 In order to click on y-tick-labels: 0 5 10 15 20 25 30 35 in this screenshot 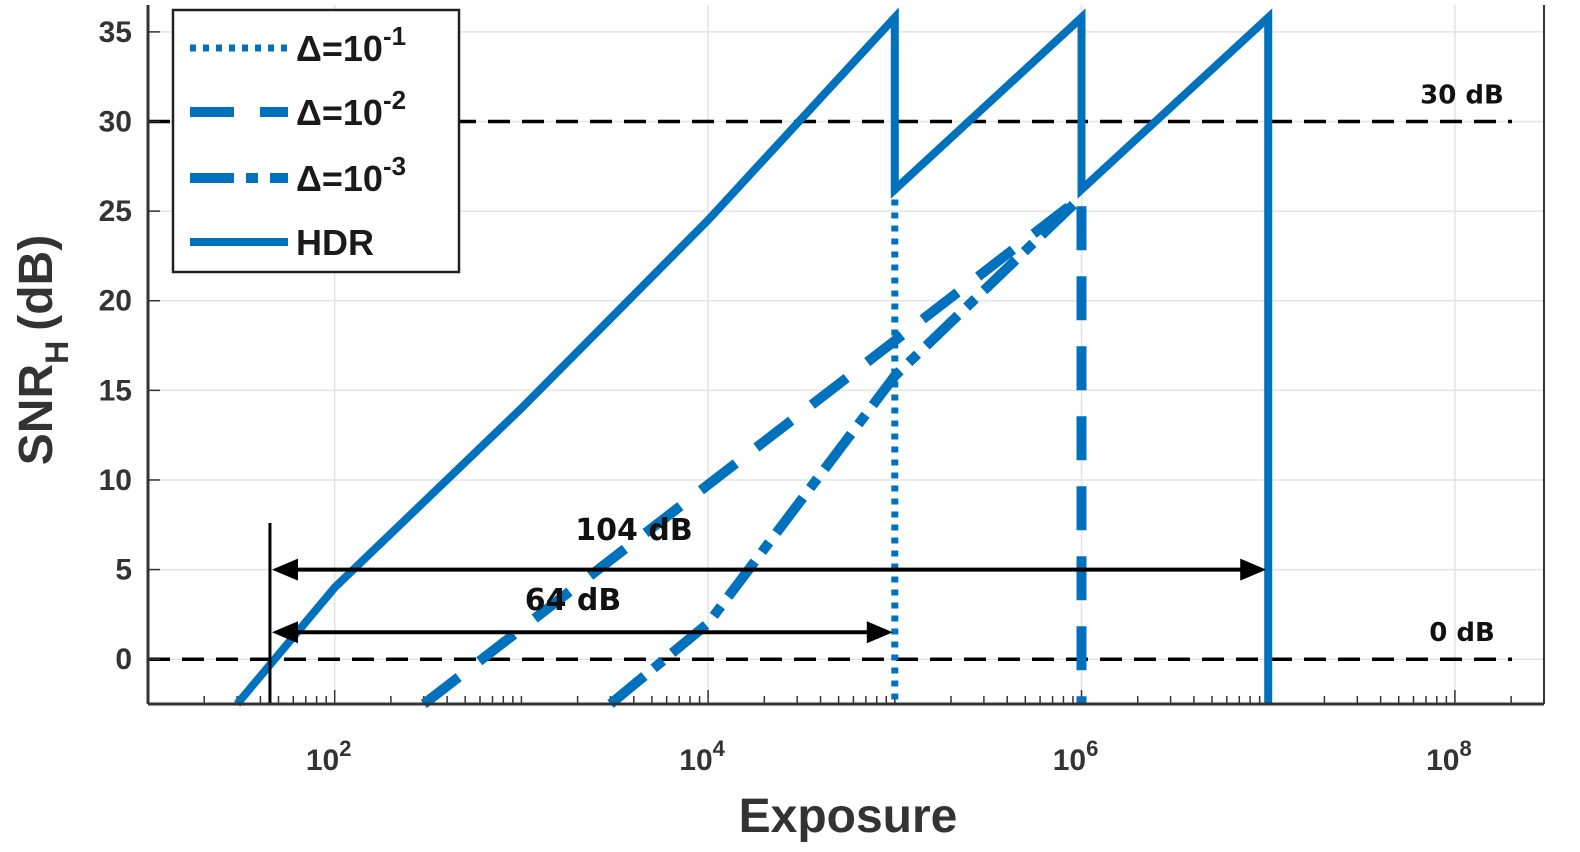, I will do `click(129, 346)`.